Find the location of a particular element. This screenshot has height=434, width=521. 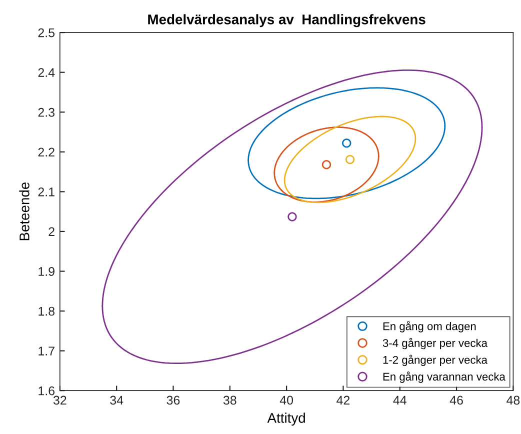

x-tick-label: 36 is located at coordinates (173, 400).